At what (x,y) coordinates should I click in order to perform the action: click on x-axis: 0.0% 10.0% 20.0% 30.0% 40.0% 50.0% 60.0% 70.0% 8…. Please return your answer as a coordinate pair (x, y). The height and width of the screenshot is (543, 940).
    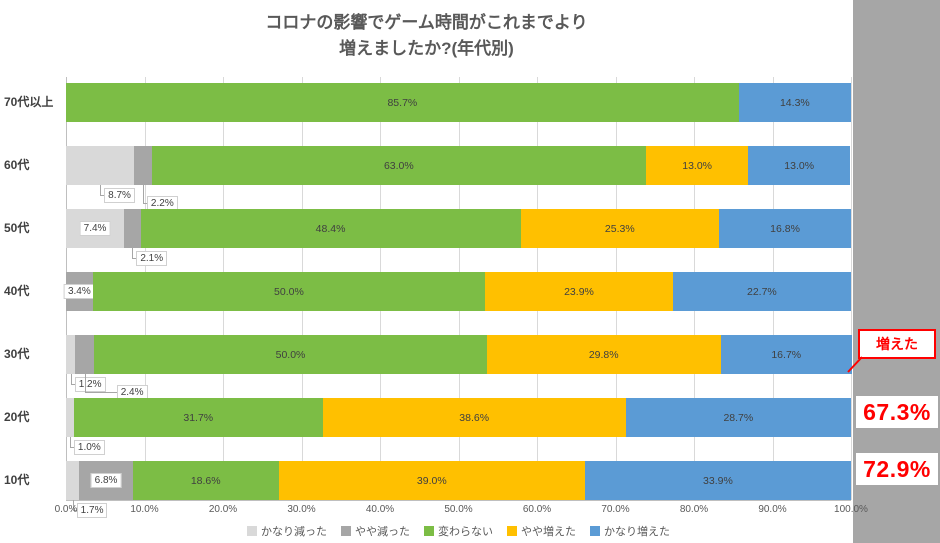
    Looking at the image, I should click on (461, 511).